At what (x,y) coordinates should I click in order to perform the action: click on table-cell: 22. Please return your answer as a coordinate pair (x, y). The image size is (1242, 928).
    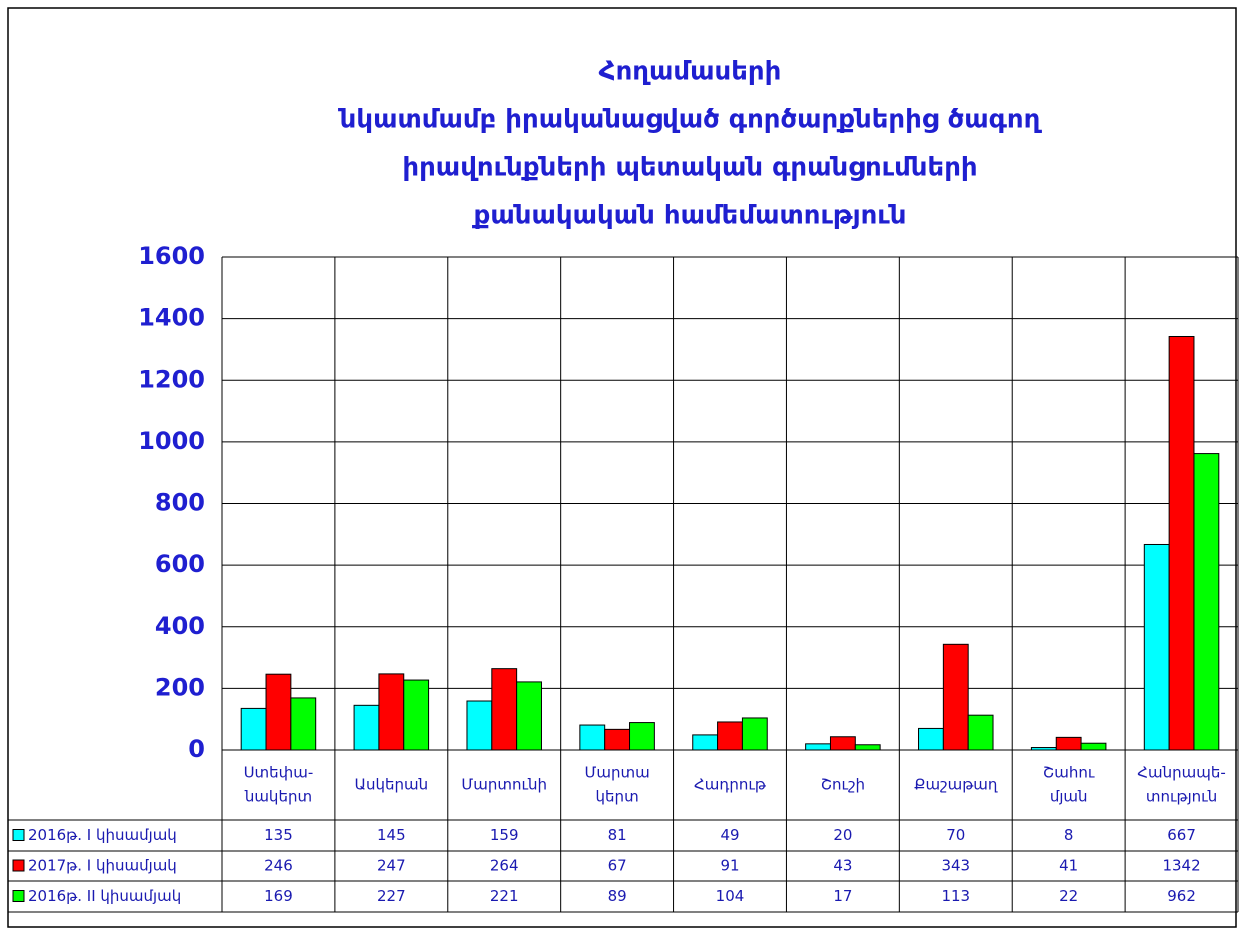
    Looking at the image, I should click on (1068, 896).